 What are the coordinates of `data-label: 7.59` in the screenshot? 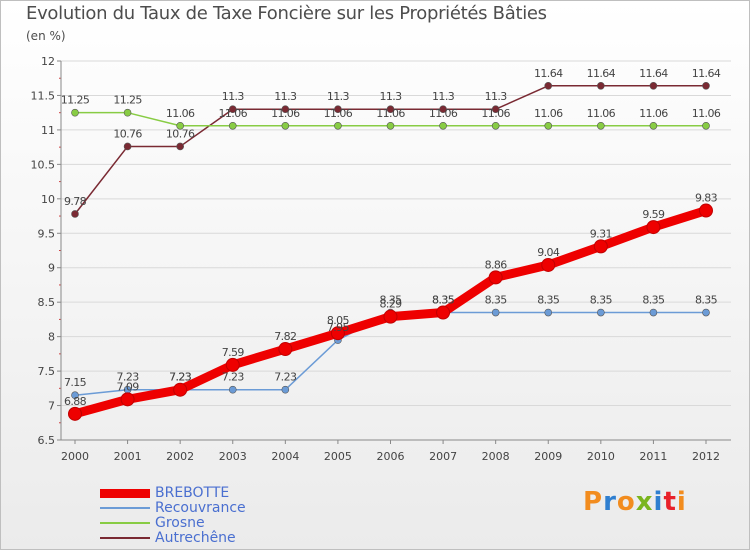 It's located at (233, 352).